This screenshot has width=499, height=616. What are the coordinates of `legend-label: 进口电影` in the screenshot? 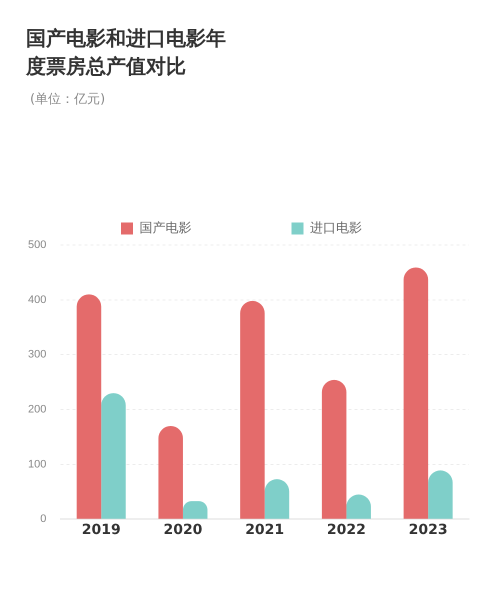 It's located at (336, 228).